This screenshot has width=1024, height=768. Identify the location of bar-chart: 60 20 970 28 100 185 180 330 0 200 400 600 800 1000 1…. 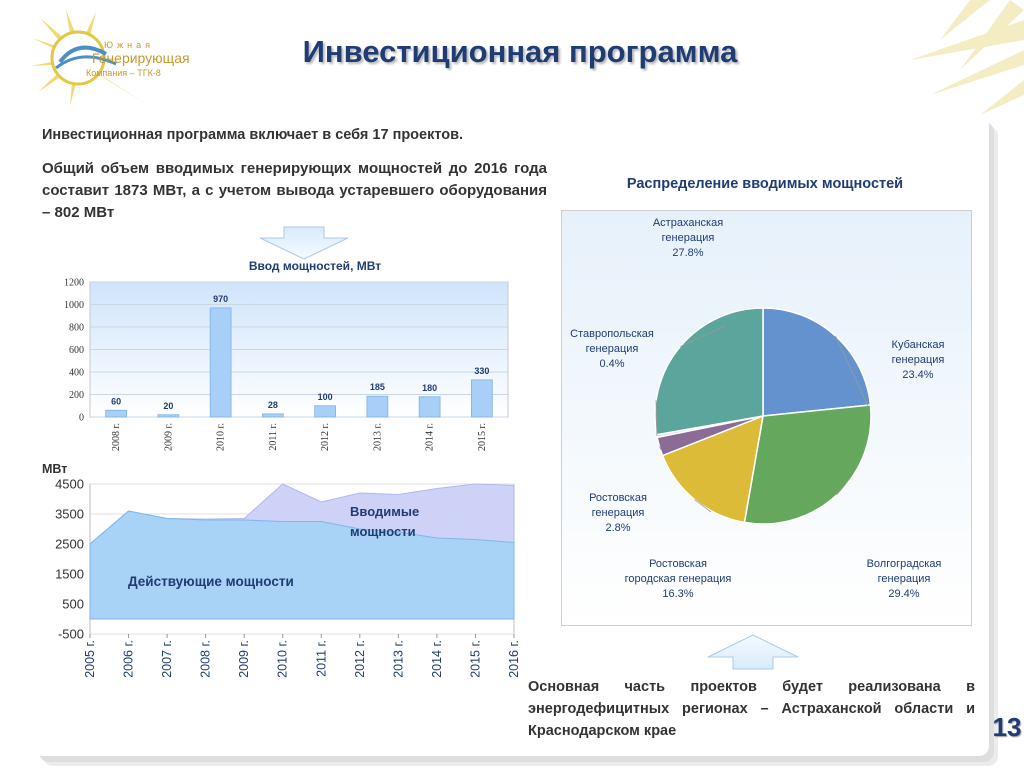
(286, 364).